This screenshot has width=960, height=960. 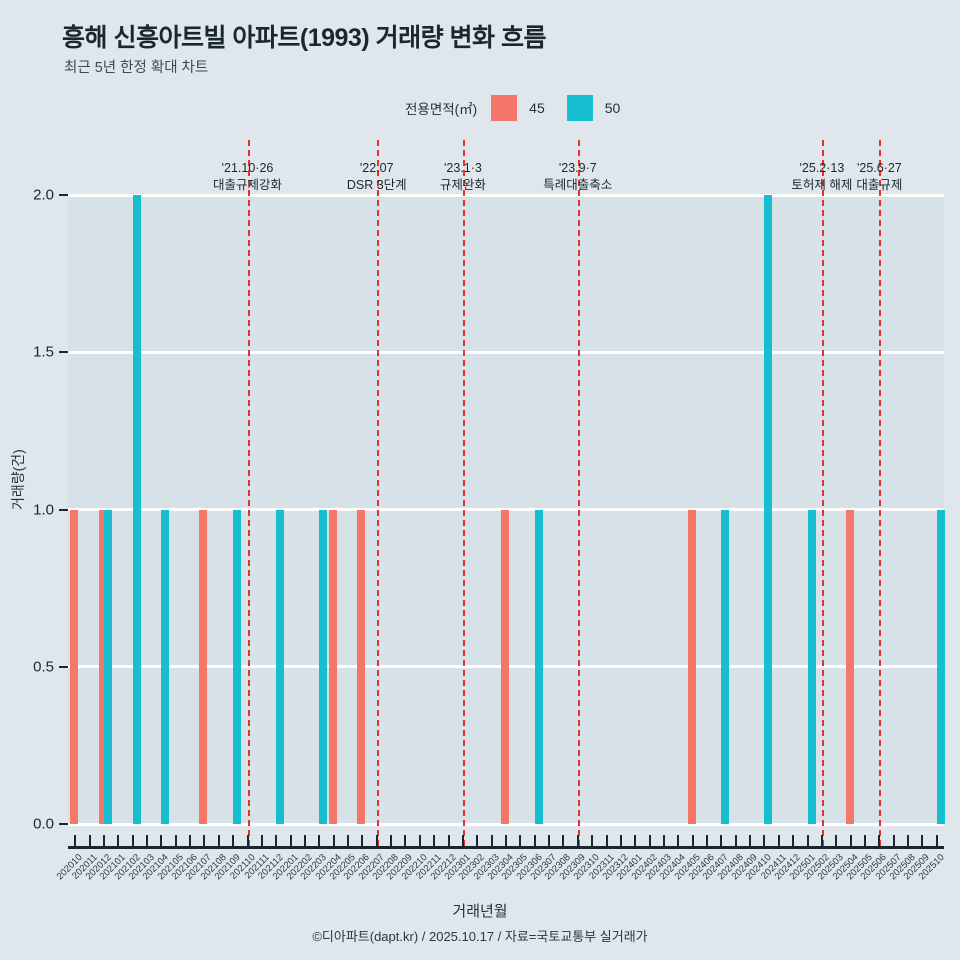 I want to click on y-axis-title: 거래량(건), so click(x=18, y=479).